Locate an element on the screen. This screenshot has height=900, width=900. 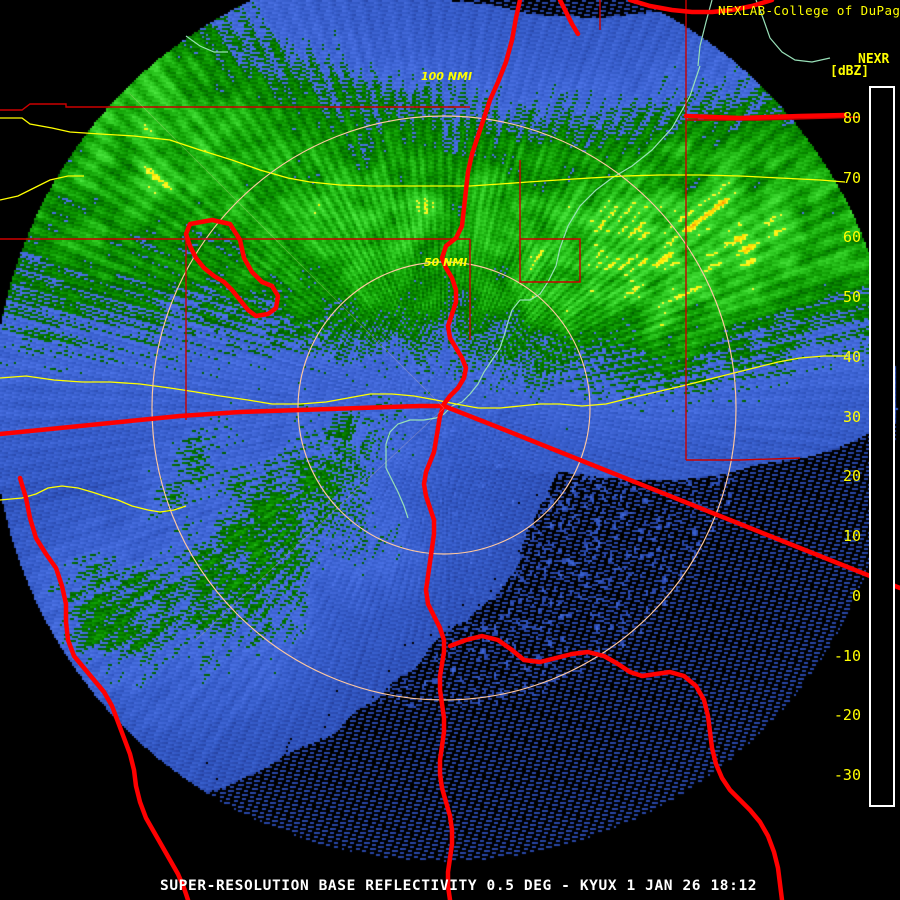
colorbar-tick-30: 30 is located at coordinates (851, 416).